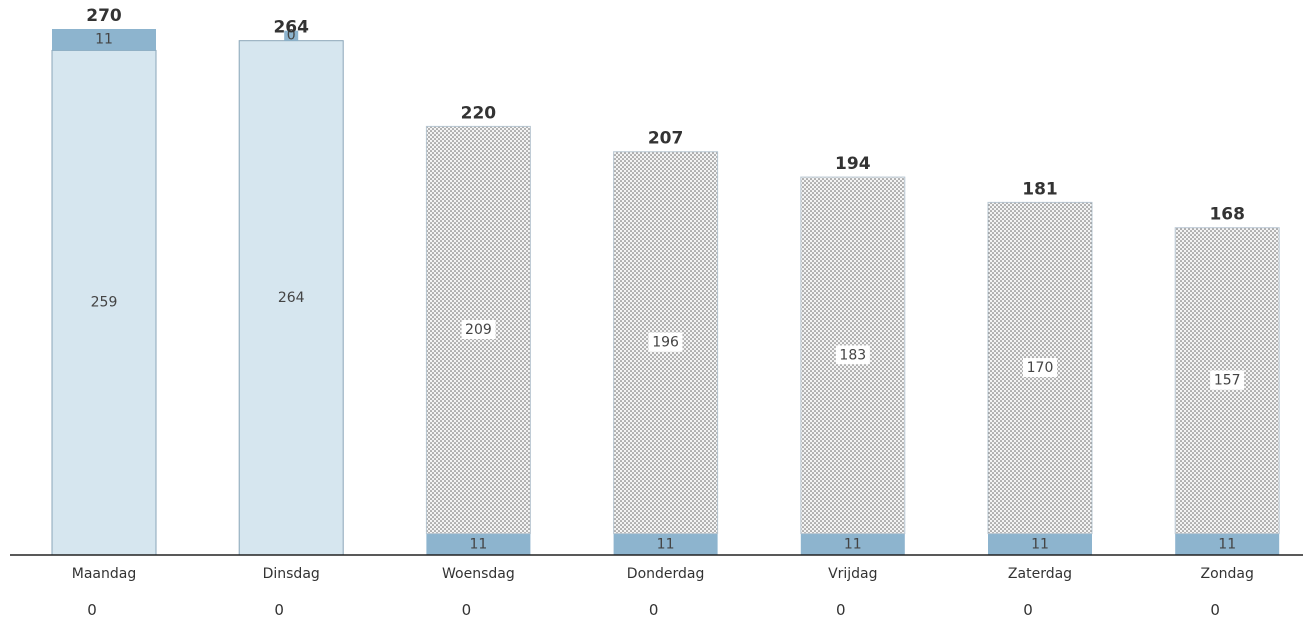  What do you see at coordinates (104, 574) in the screenshot?
I see `x-tick-label: Maandag` at bounding box center [104, 574].